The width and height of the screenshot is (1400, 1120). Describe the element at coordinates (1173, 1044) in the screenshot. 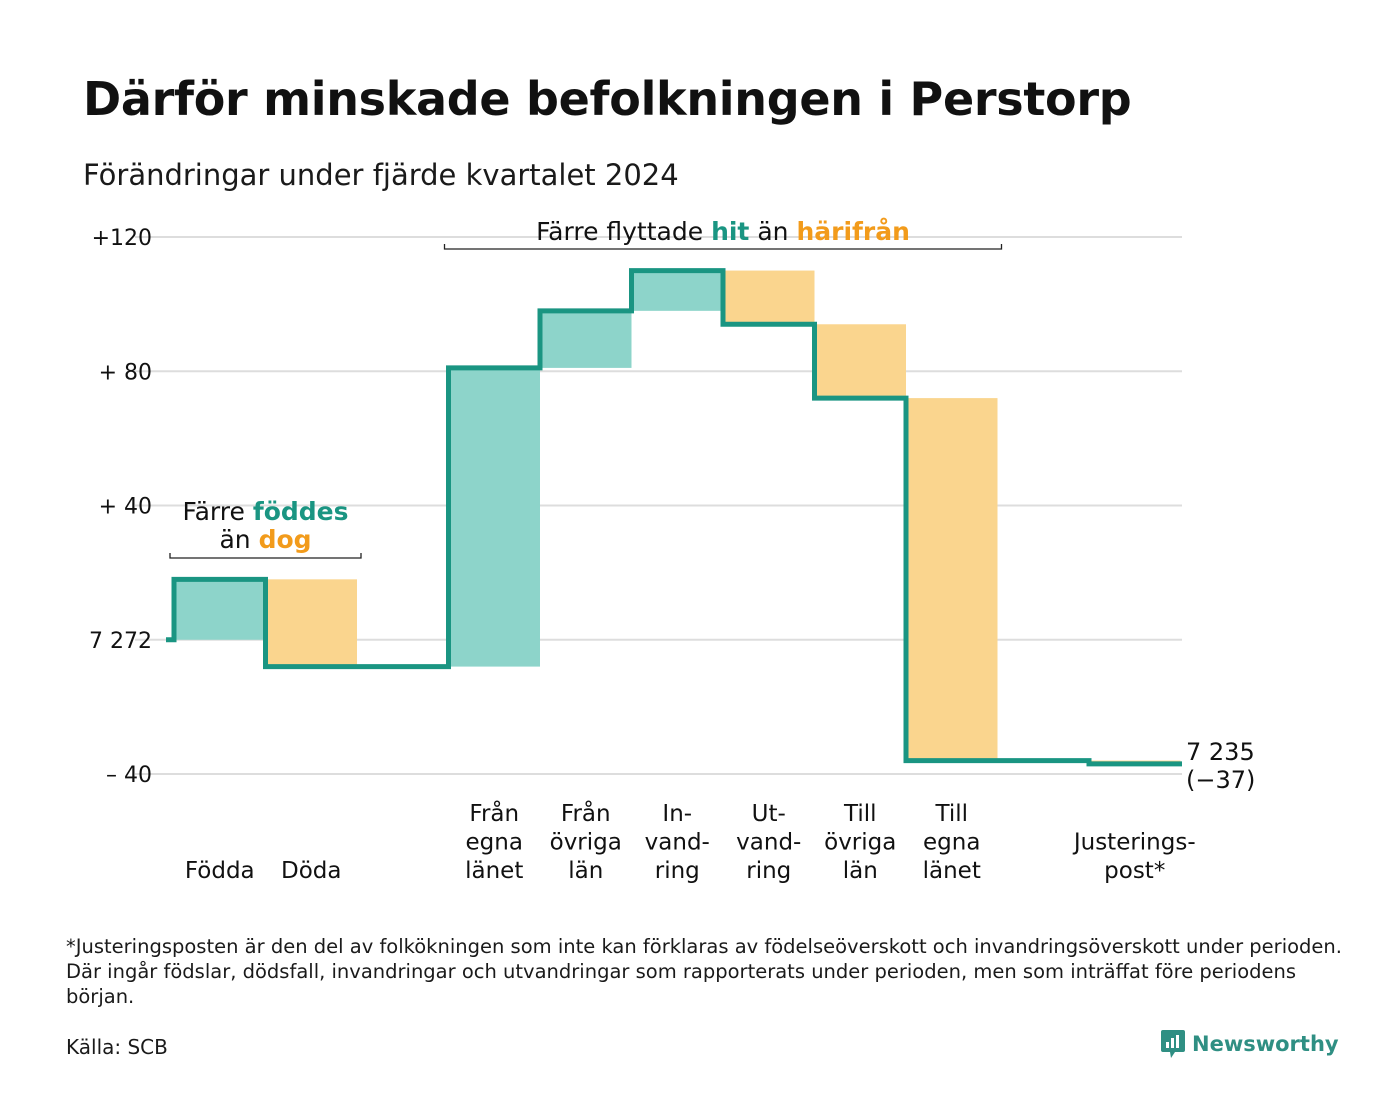

I see `newsworthy-logo-icon` at that location.